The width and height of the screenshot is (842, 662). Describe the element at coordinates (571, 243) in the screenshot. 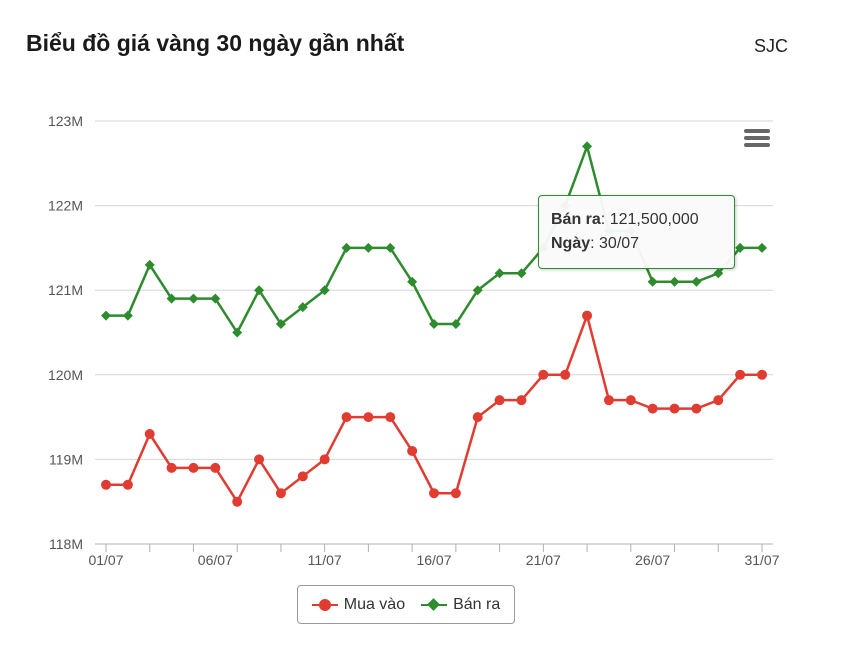

I see `tooltip-date-label: Ngày` at that location.